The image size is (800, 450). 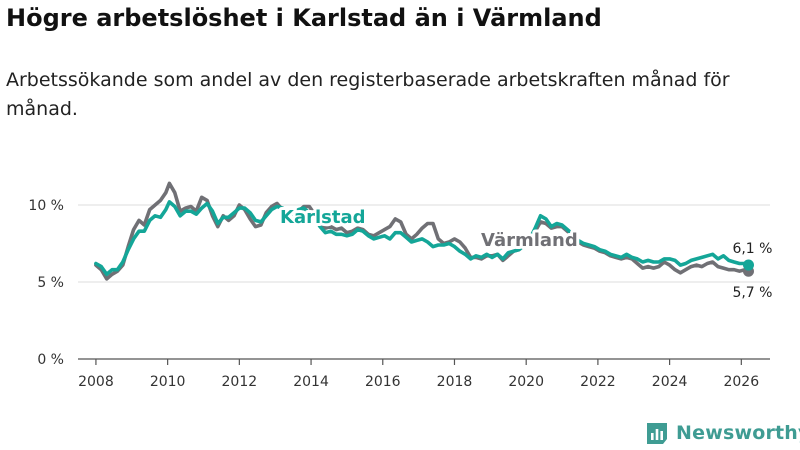 What do you see at coordinates (311, 382) in the screenshot?
I see `x-tick-label: 2014` at bounding box center [311, 382].